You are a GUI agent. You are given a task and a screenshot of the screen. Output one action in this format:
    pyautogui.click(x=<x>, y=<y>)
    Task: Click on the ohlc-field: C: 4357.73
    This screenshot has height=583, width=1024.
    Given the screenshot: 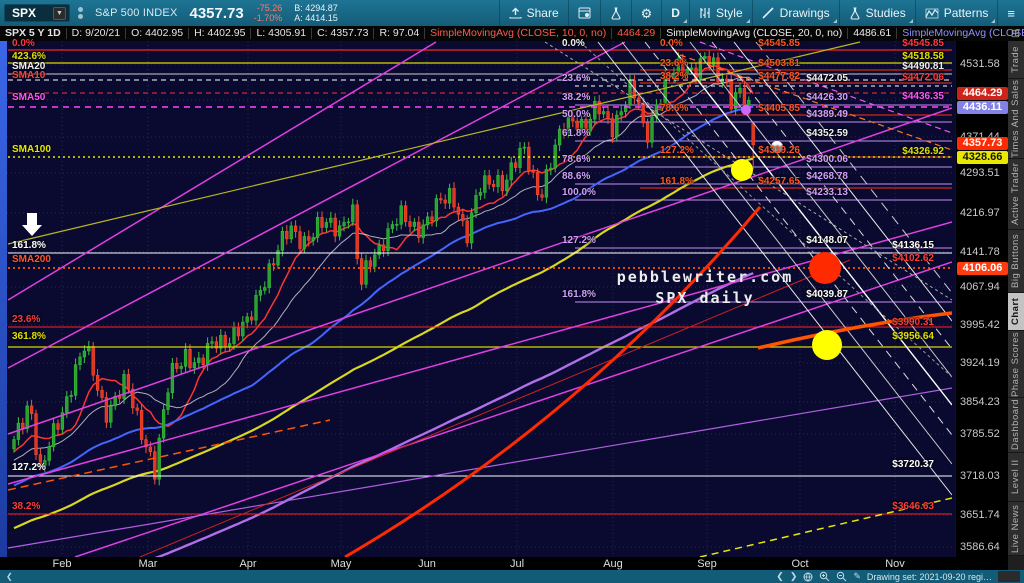 What is the action you would take?
    pyautogui.click(x=343, y=33)
    